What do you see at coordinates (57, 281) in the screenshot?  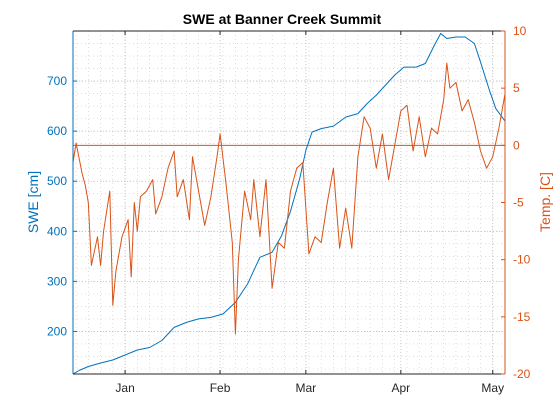 I see `y-left-tick-label: 300` at bounding box center [57, 281].